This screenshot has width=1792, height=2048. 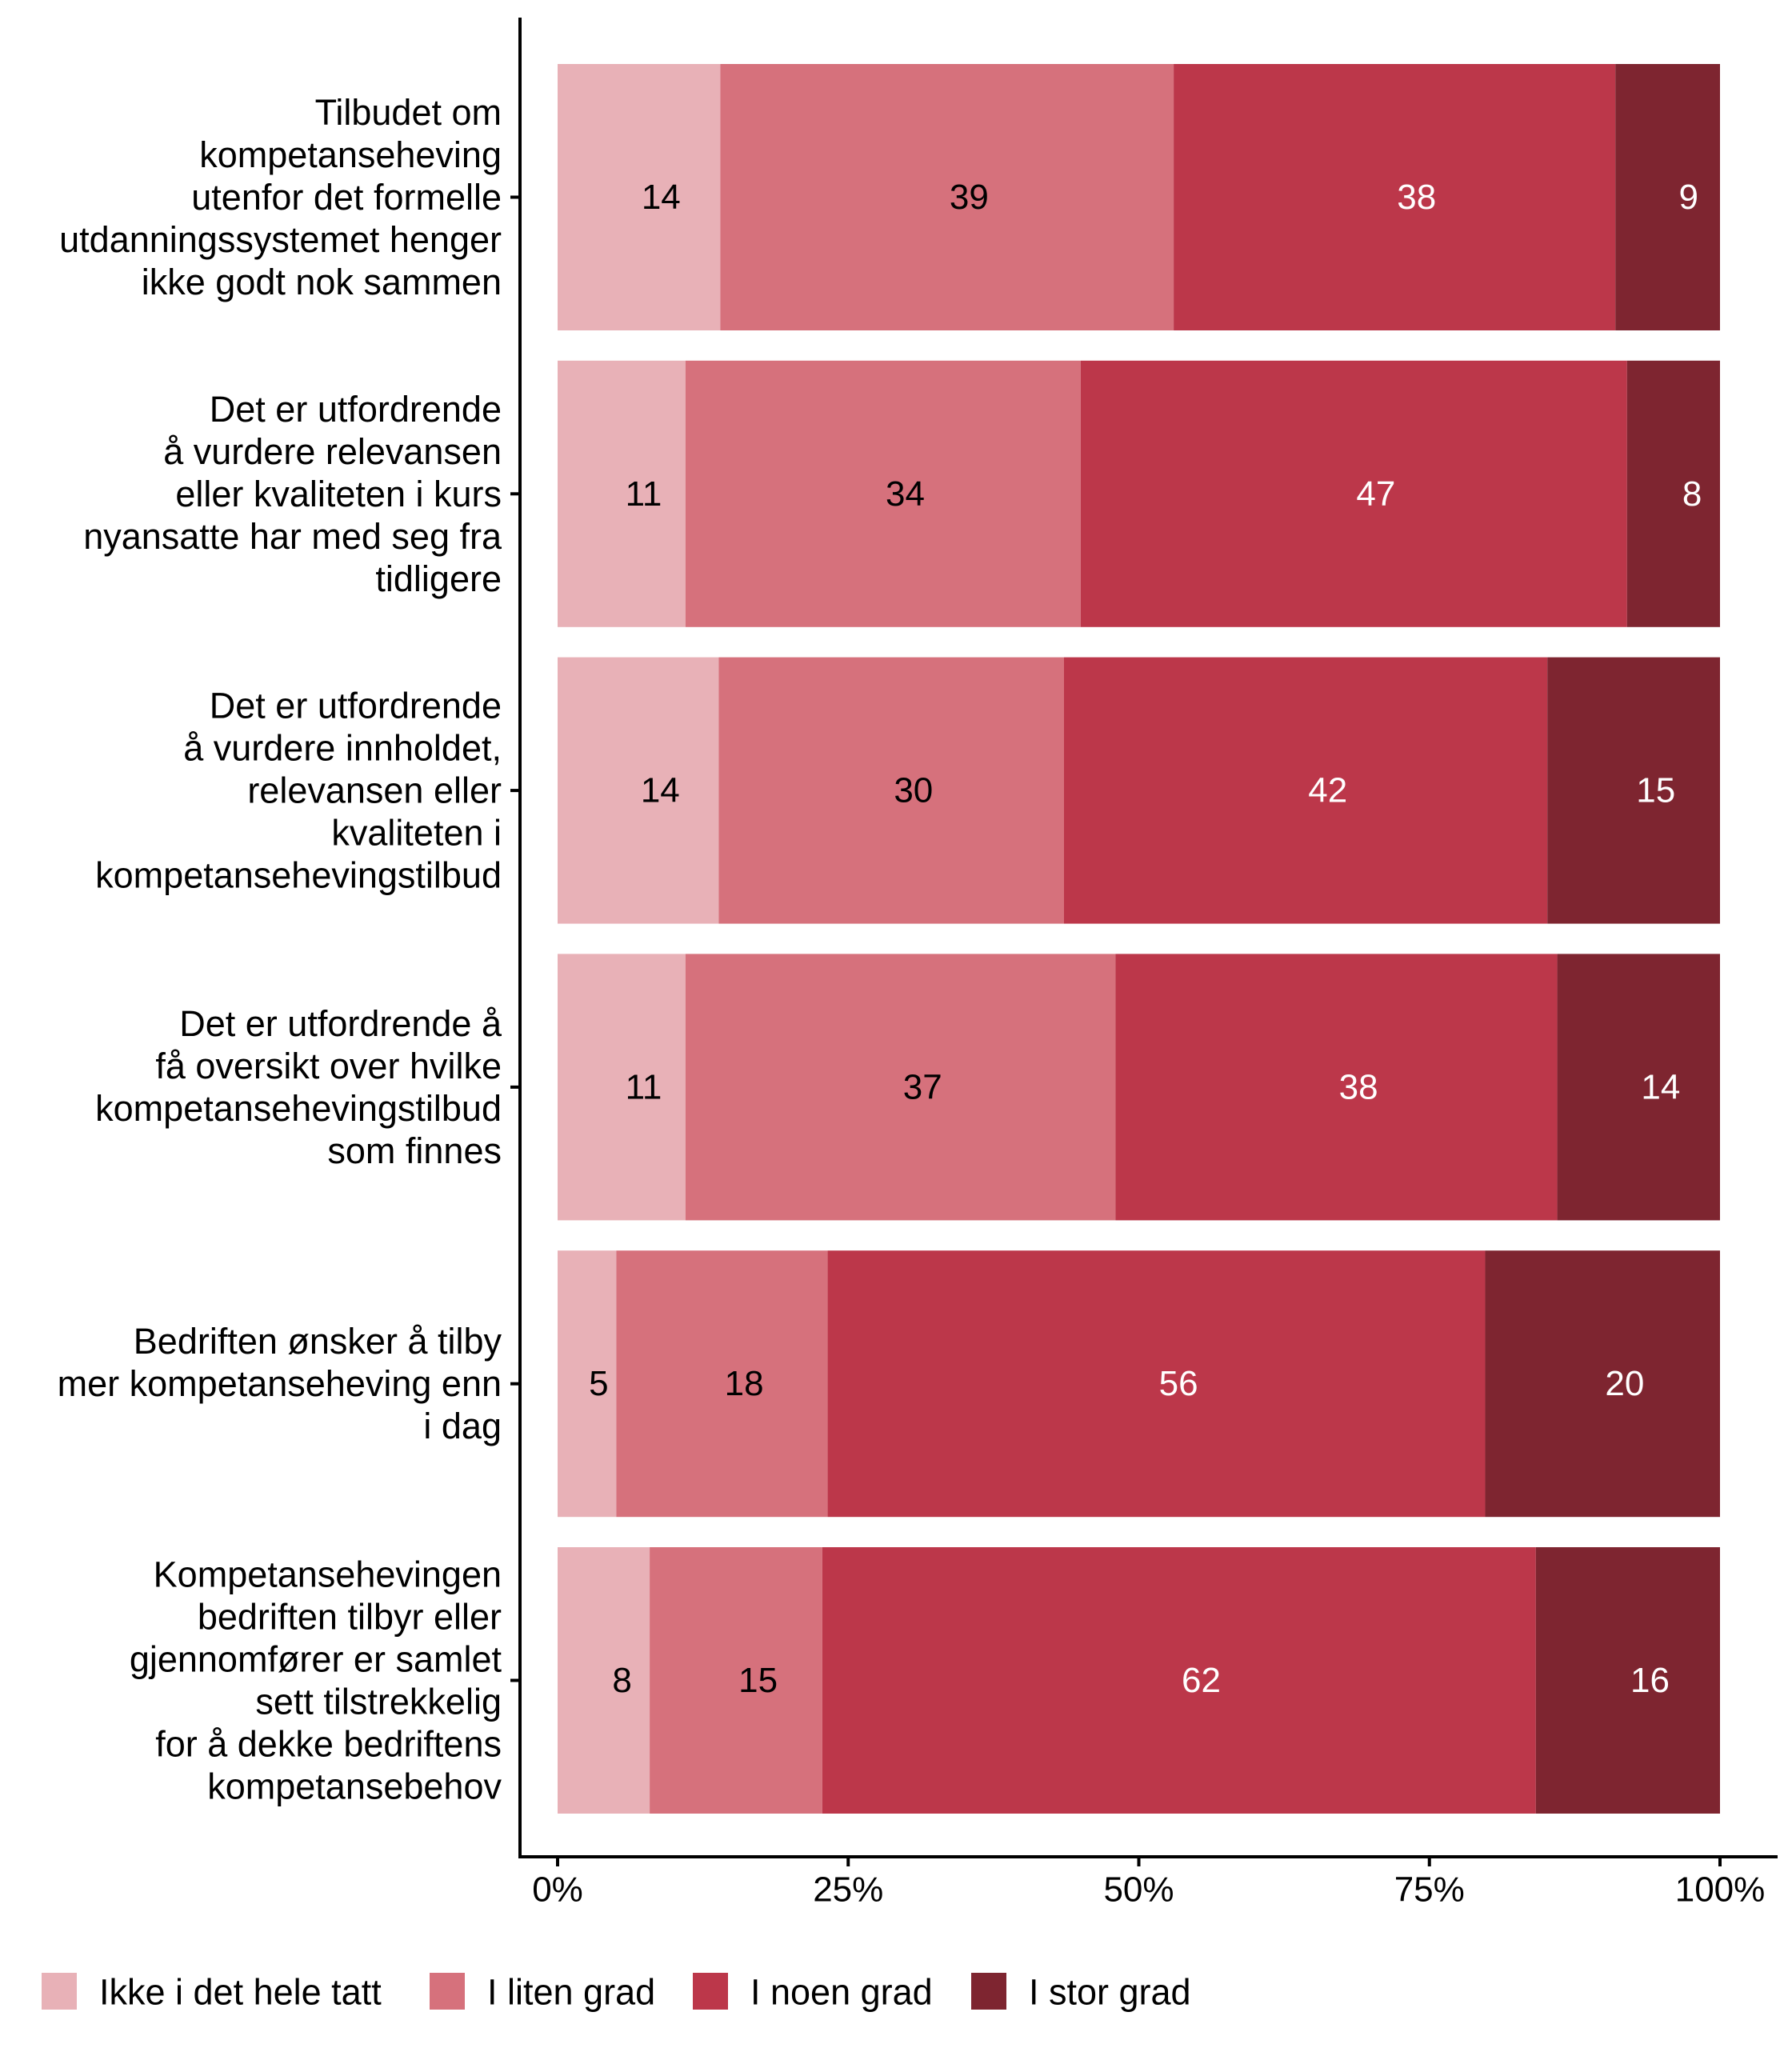 I want to click on category-label-line: som finnes, so click(x=414, y=1150).